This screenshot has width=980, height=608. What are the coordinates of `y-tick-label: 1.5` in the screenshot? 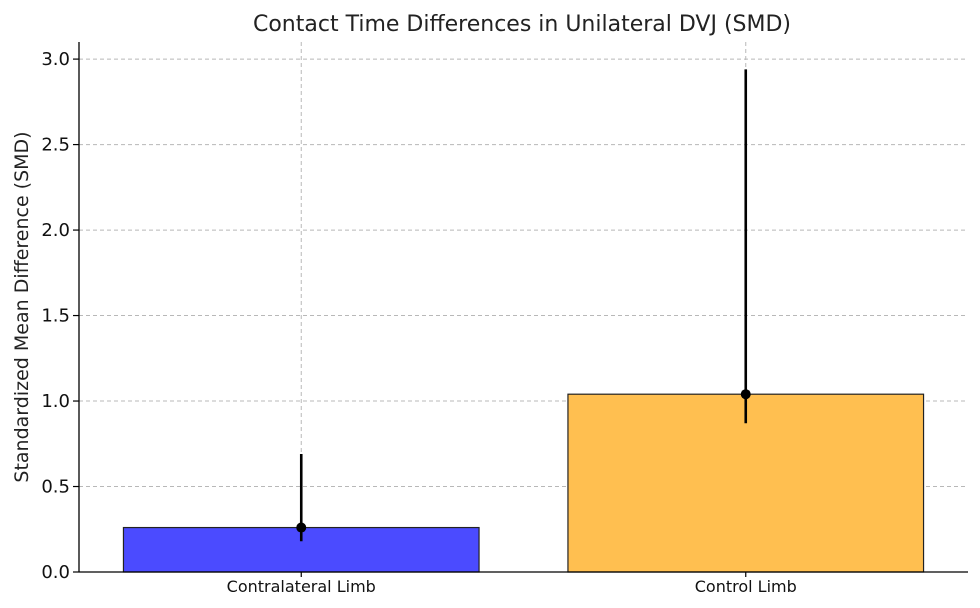 It's located at (55, 316).